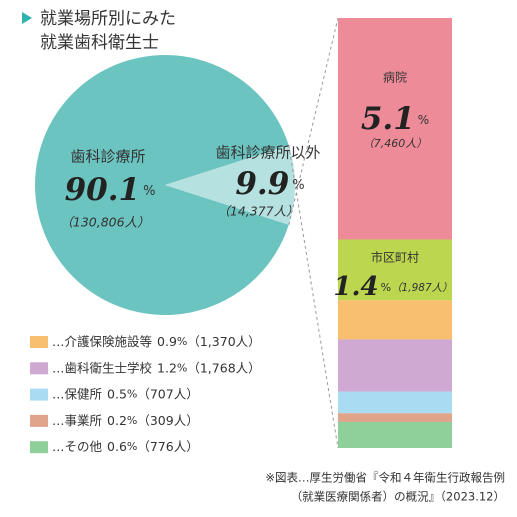  What do you see at coordinates (103, 190) in the screenshot?
I see `value-number: 90.1` at bounding box center [103, 190].